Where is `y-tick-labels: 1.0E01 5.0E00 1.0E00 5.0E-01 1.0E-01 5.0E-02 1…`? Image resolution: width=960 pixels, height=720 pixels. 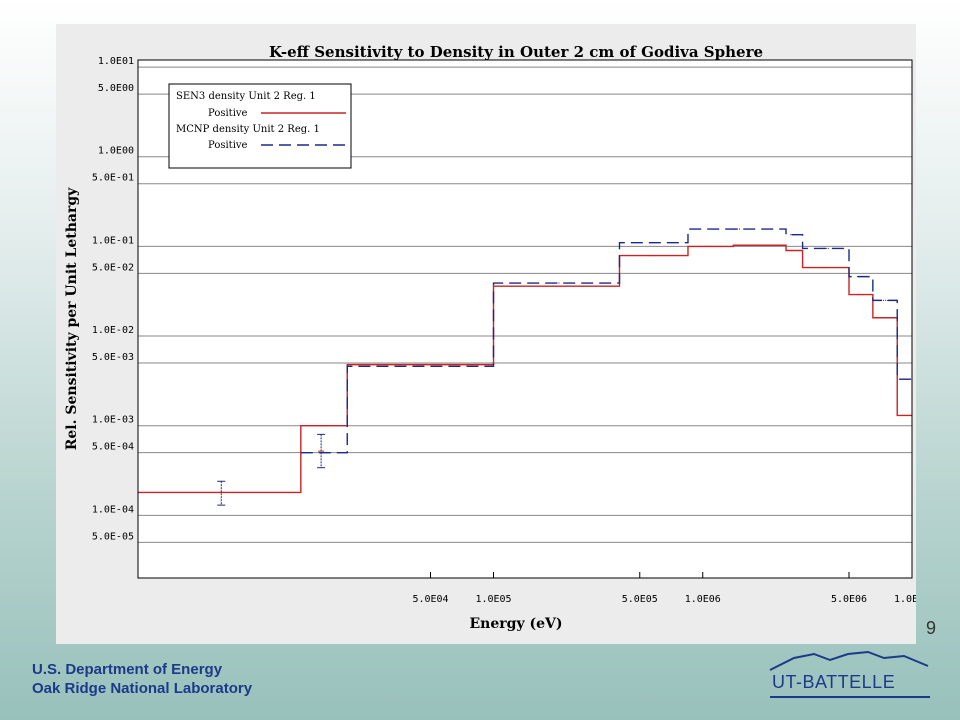
y-tick-labels: 1.0E01 5.0E00 1.0E00 5.0E-01 1.0E-01 5.0E-02 1… is located at coordinates (113, 299).